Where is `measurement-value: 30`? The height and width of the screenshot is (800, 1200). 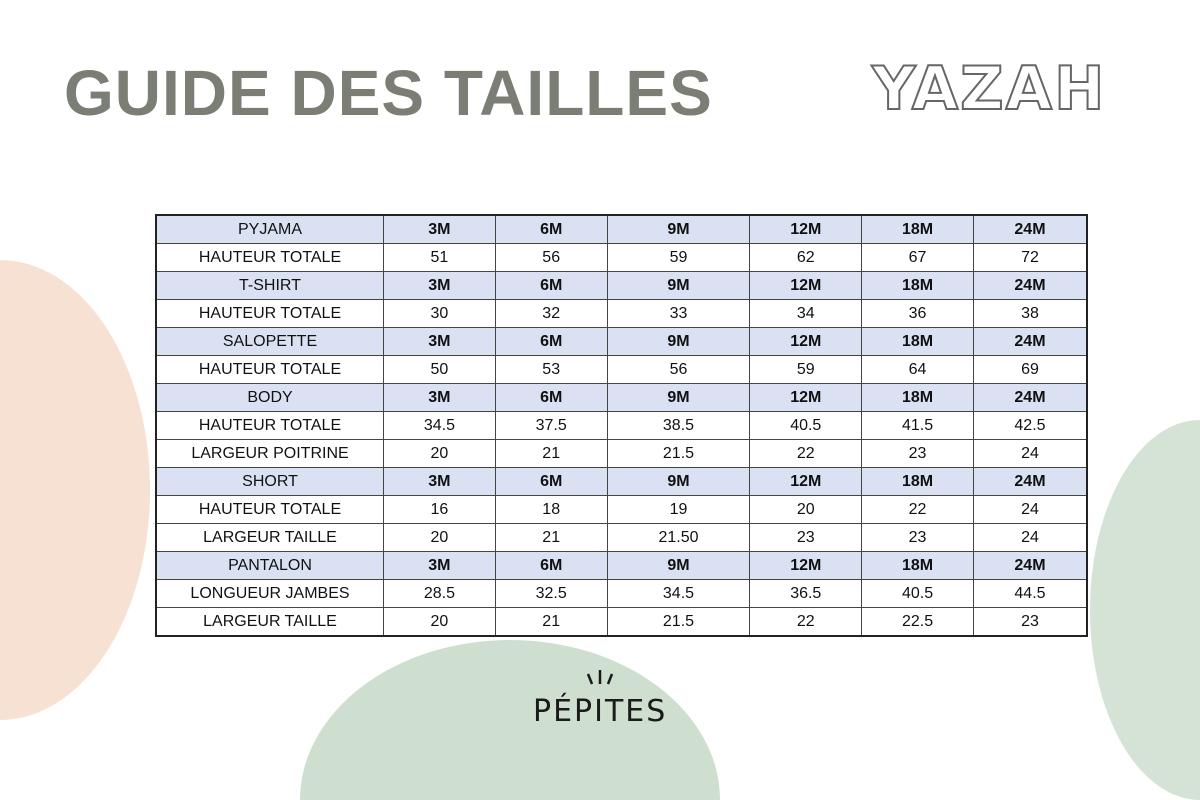 measurement-value: 30 is located at coordinates (439, 313).